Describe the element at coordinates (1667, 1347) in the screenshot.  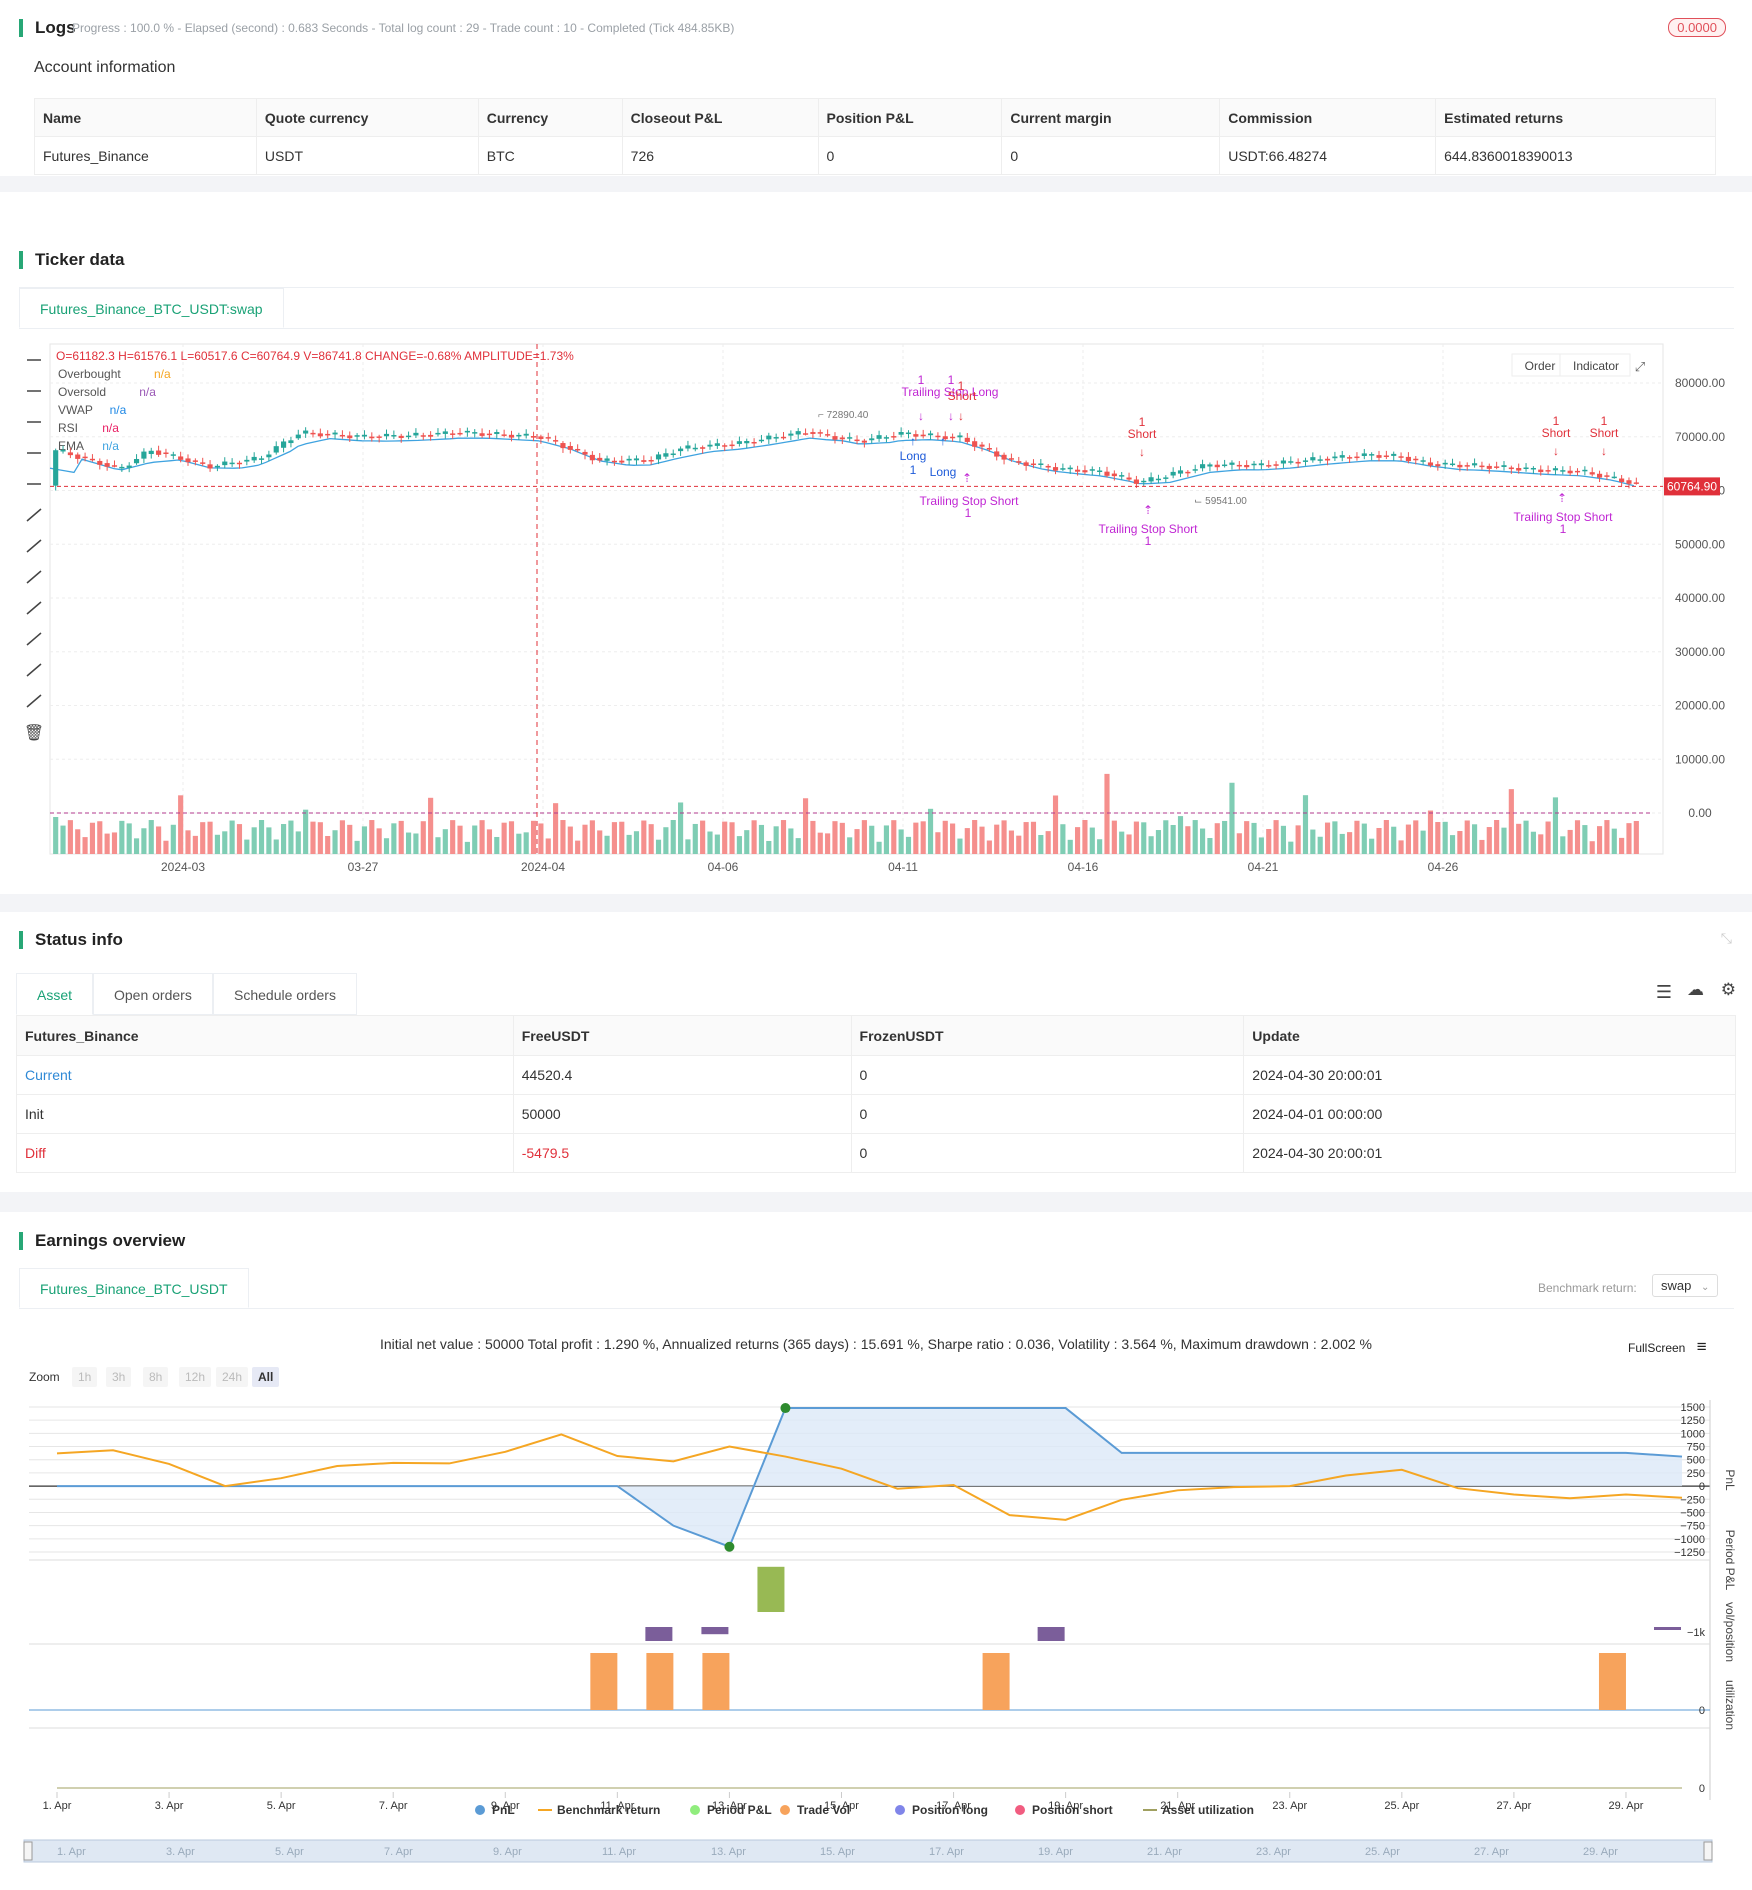
I see `fullscreen-button: FullScreen ≡` at that location.